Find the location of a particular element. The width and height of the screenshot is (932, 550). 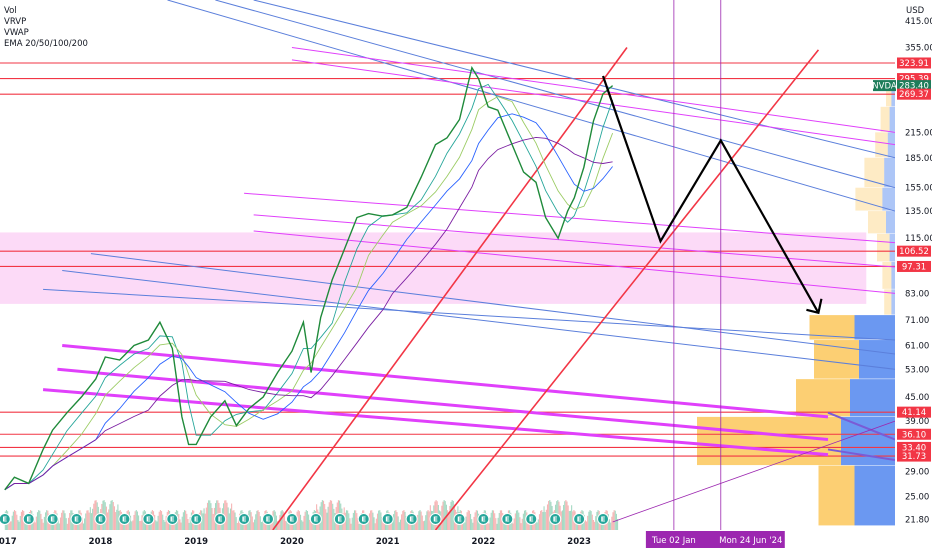

blue-thick-trendline is located at coordinates (861, 455).